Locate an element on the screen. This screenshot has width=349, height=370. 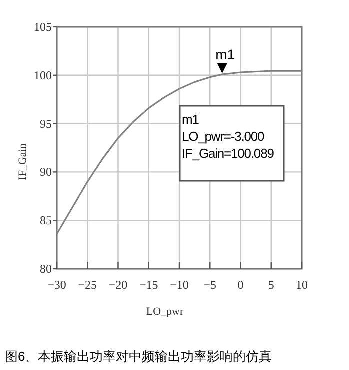
y-tick-label: 95 is located at coordinates (46, 123).